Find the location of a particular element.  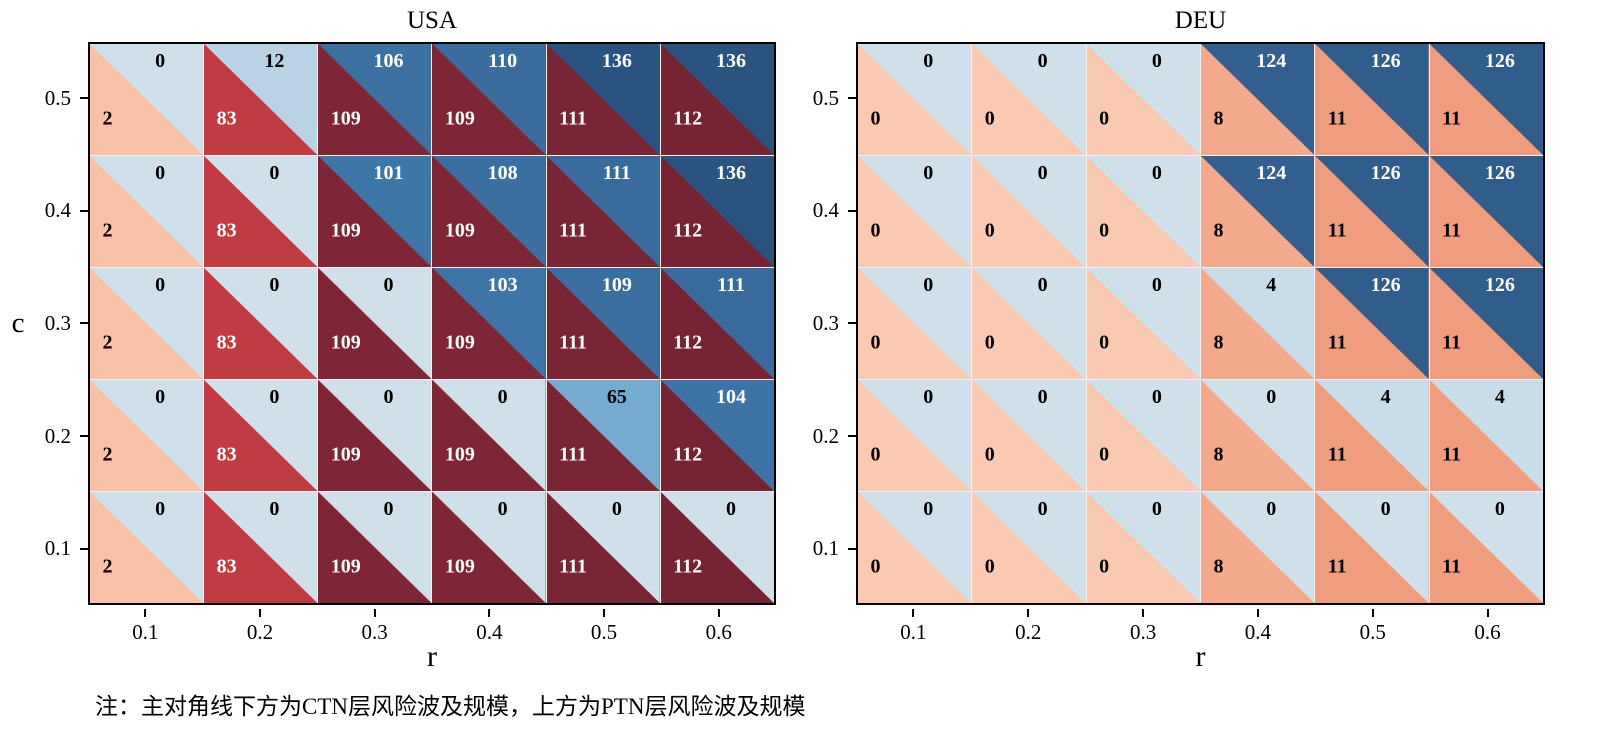

y-tick-0.1: 0.1 is located at coordinates (819, 548).